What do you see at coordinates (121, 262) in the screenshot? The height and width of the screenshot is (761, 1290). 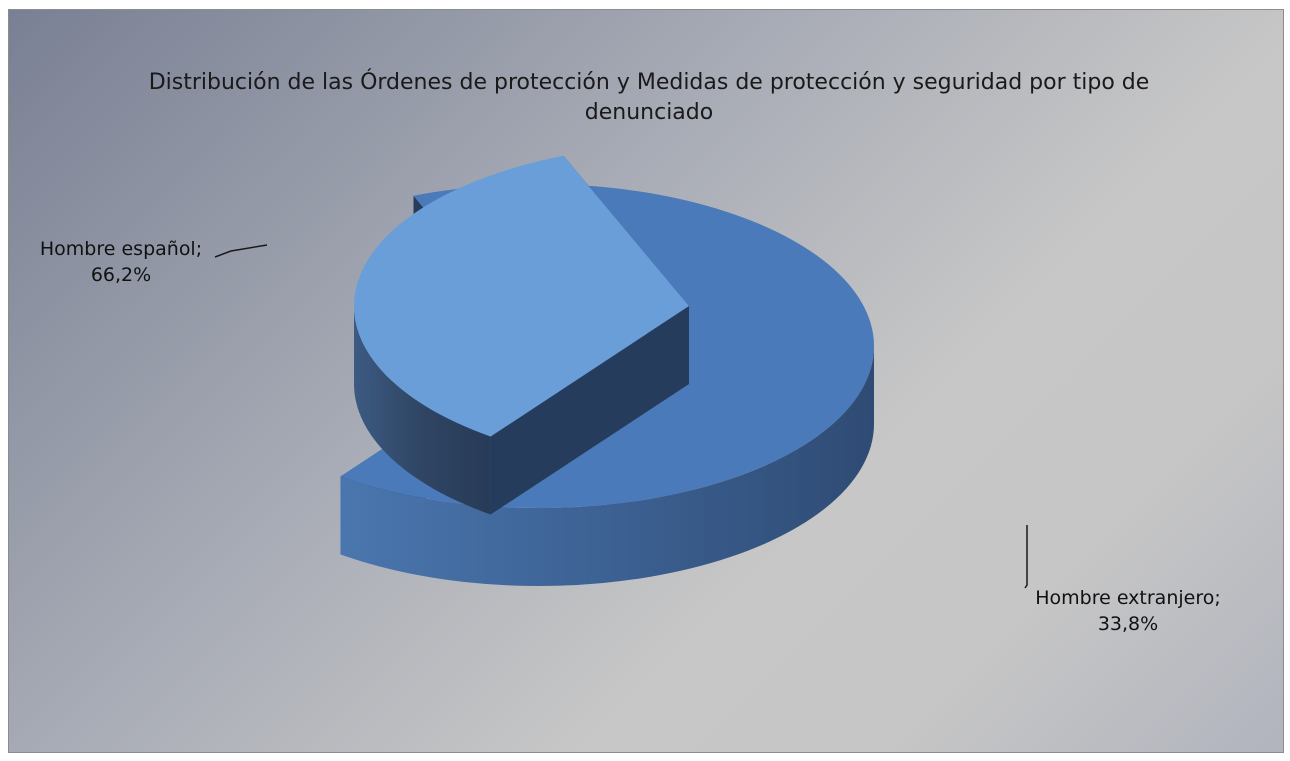 I see `slice-label-hombre-espanol: Hombre español; 66,2%` at bounding box center [121, 262].